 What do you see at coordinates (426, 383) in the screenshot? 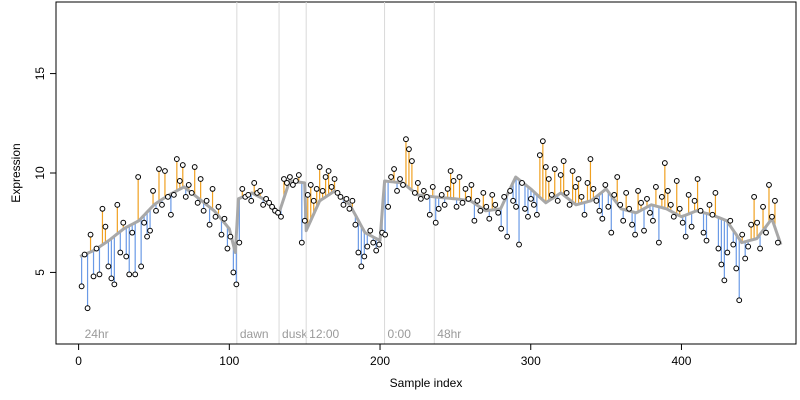
I see `x-axis-label: Sample index` at bounding box center [426, 383].